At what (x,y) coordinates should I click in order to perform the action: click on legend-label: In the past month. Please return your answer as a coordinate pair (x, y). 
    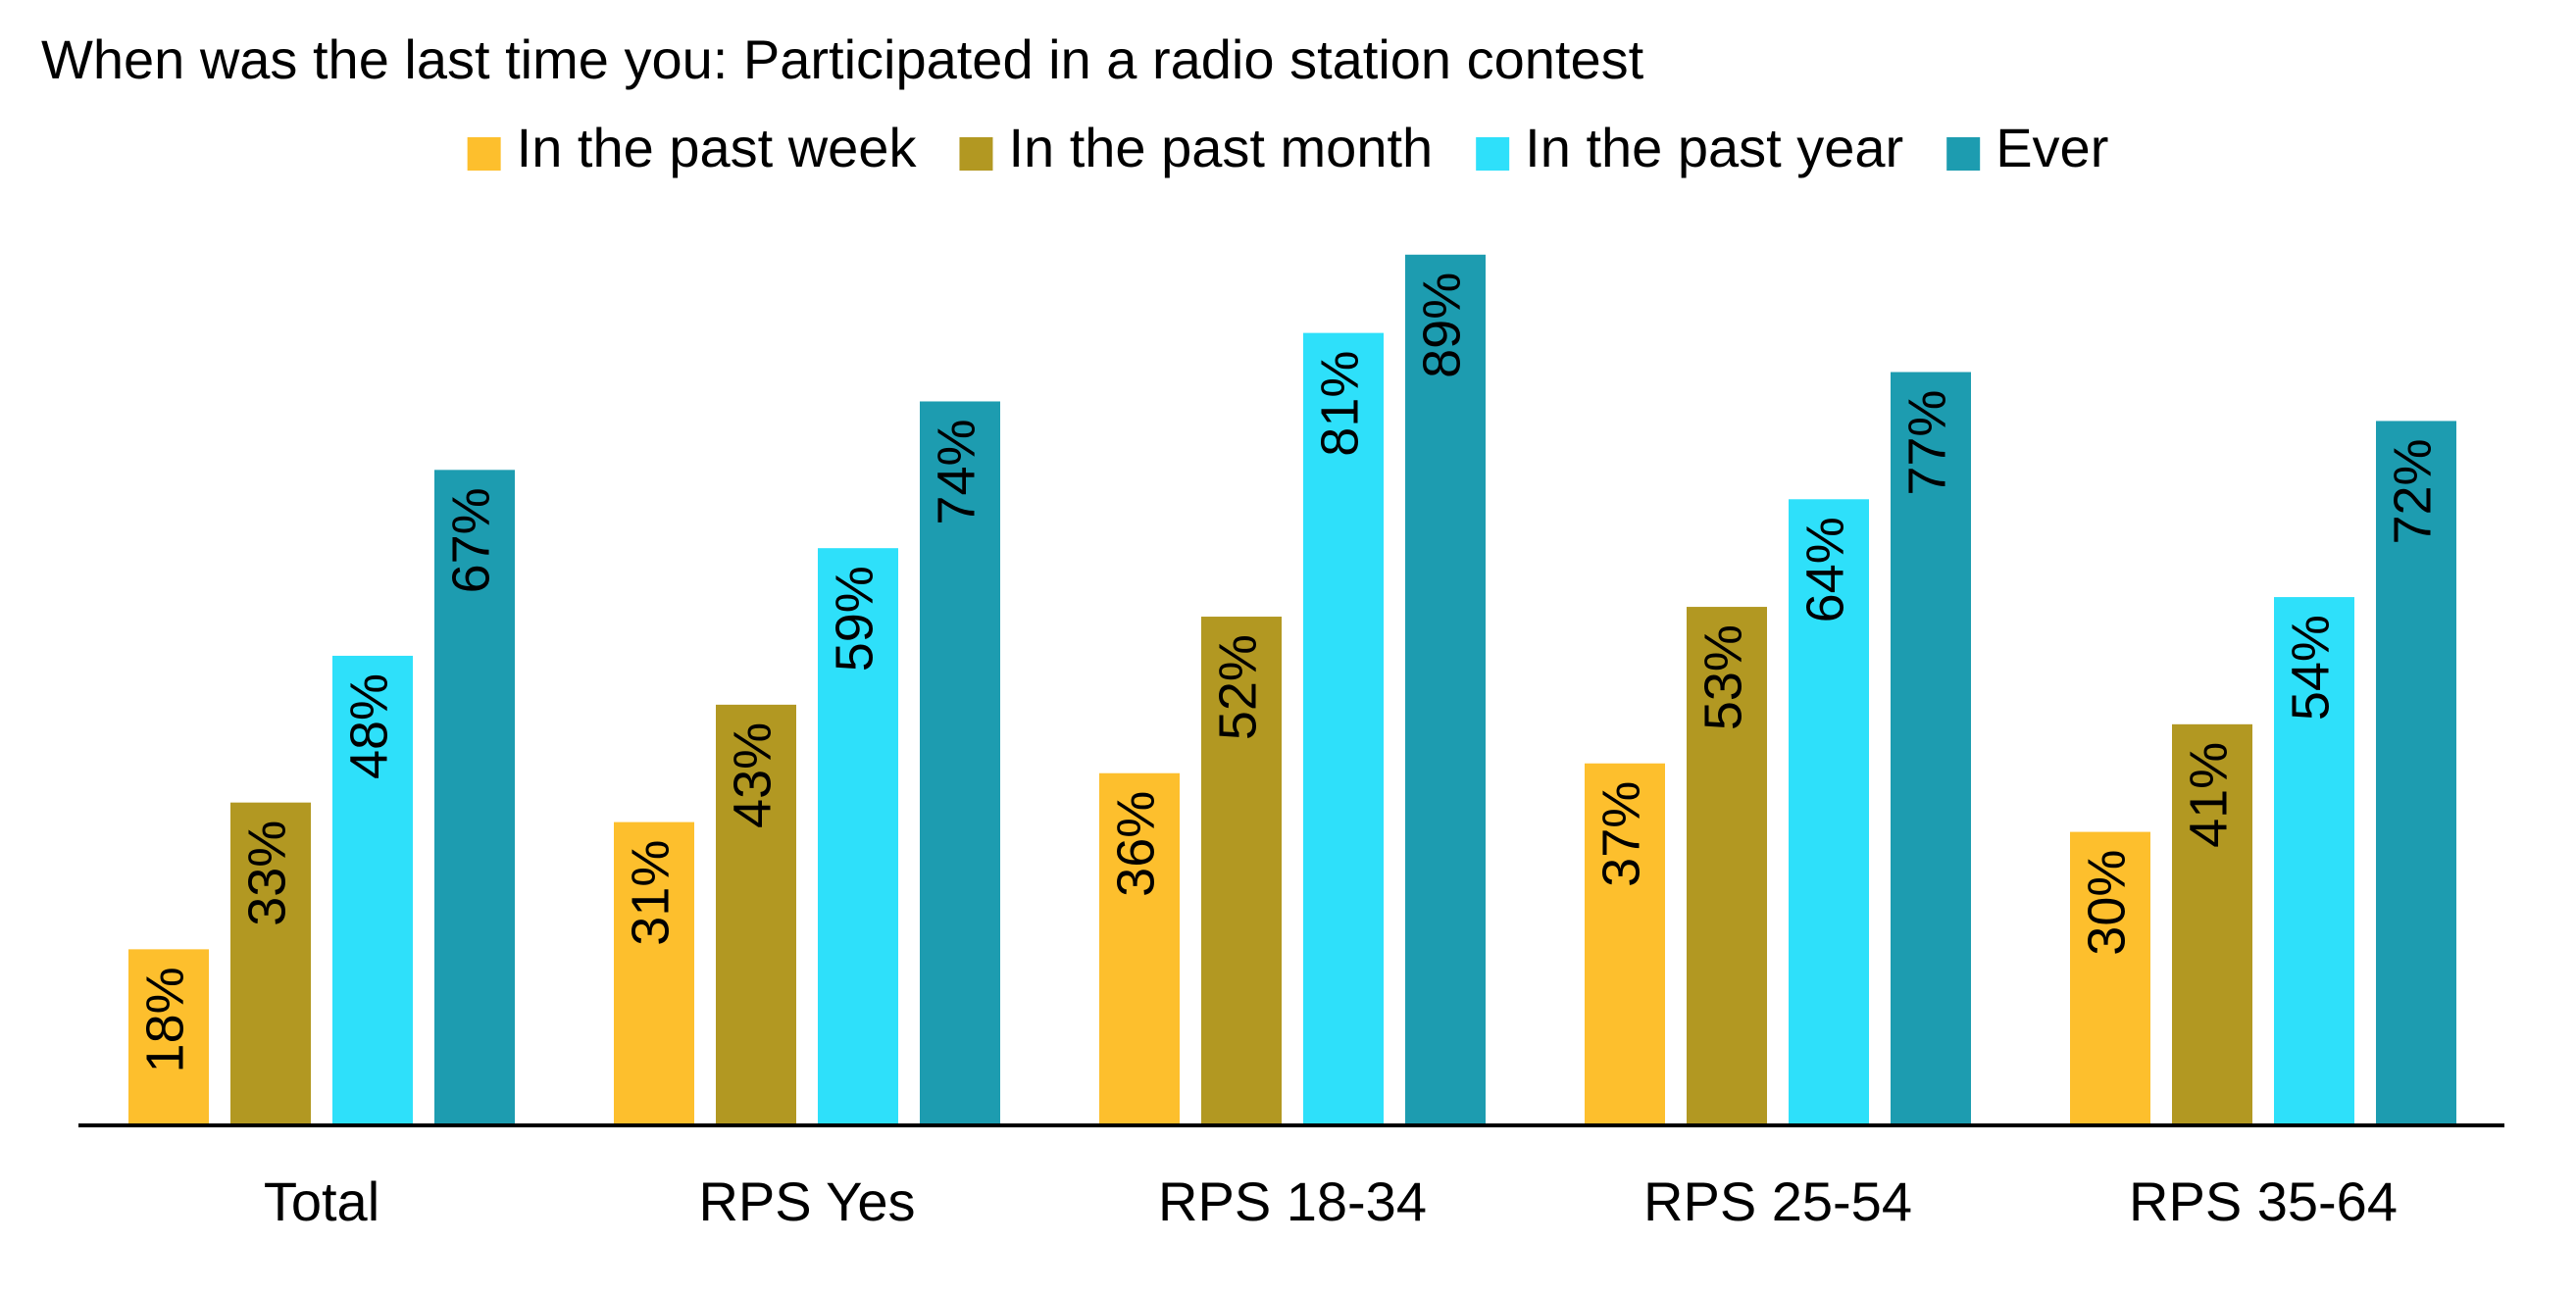
    Looking at the image, I should click on (1221, 147).